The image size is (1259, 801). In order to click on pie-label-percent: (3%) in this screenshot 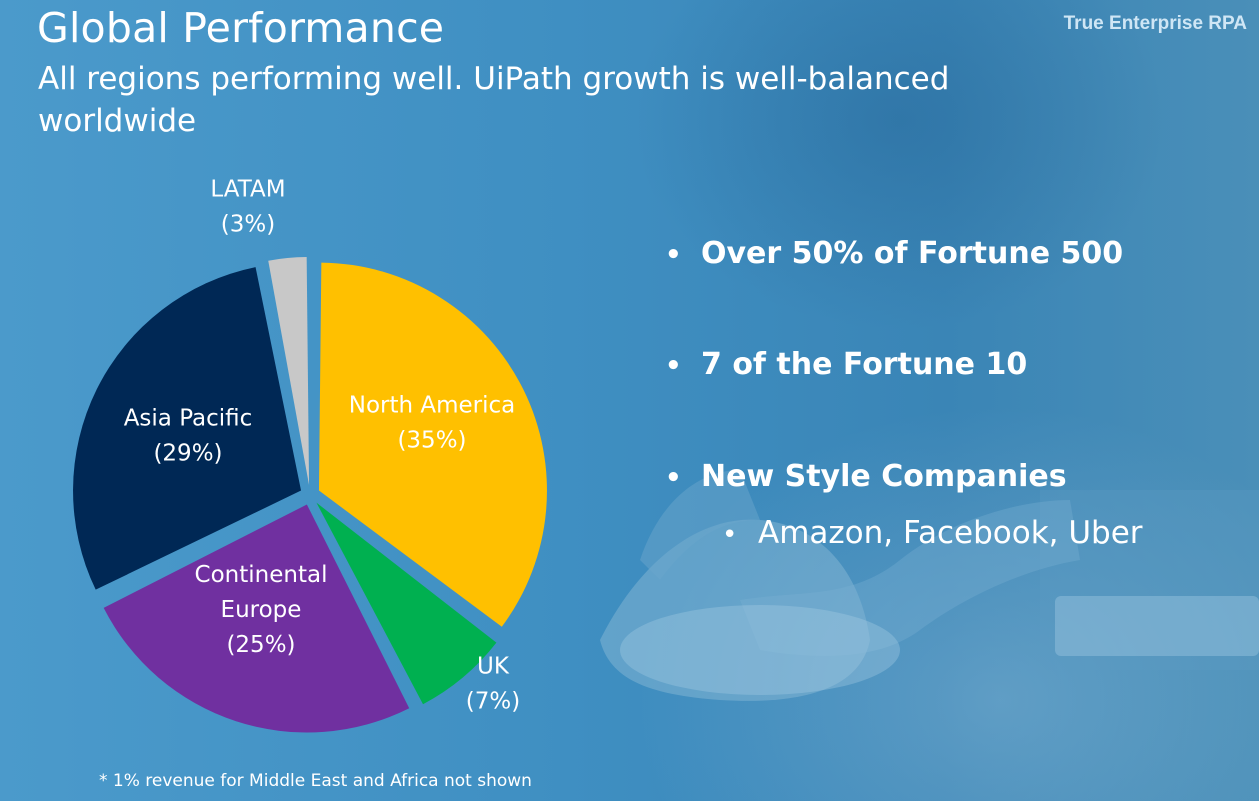, I will do `click(248, 225)`.